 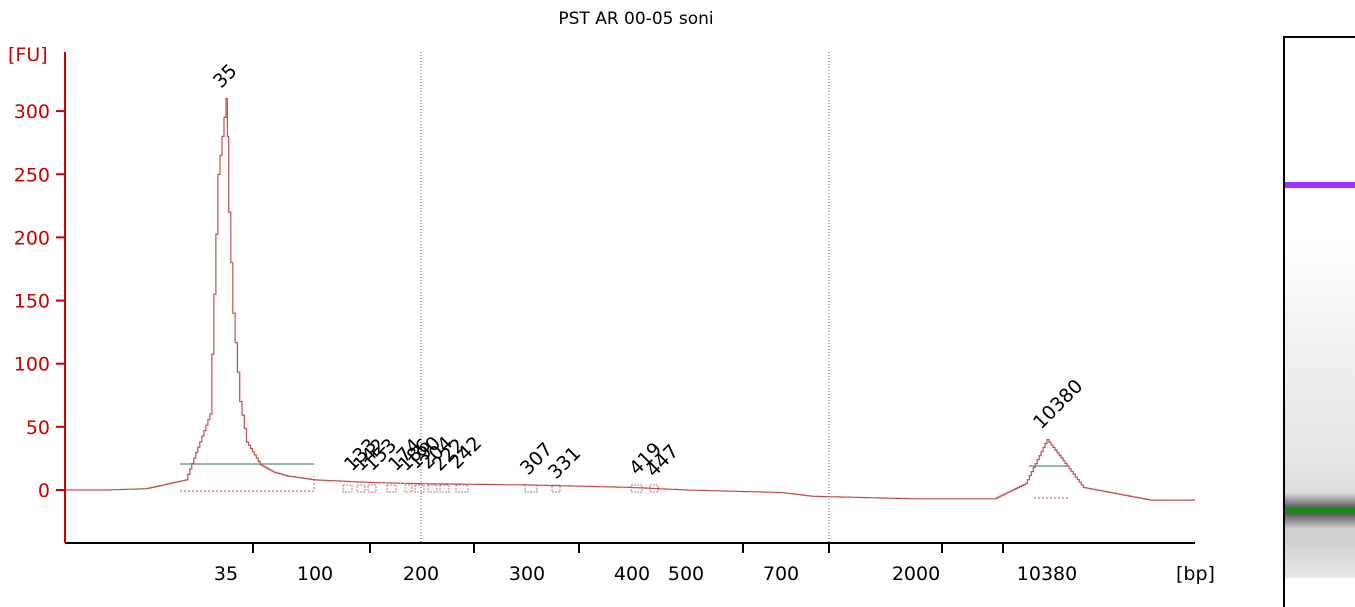 I want to click on y-tick-label: 200, so click(x=32, y=238).